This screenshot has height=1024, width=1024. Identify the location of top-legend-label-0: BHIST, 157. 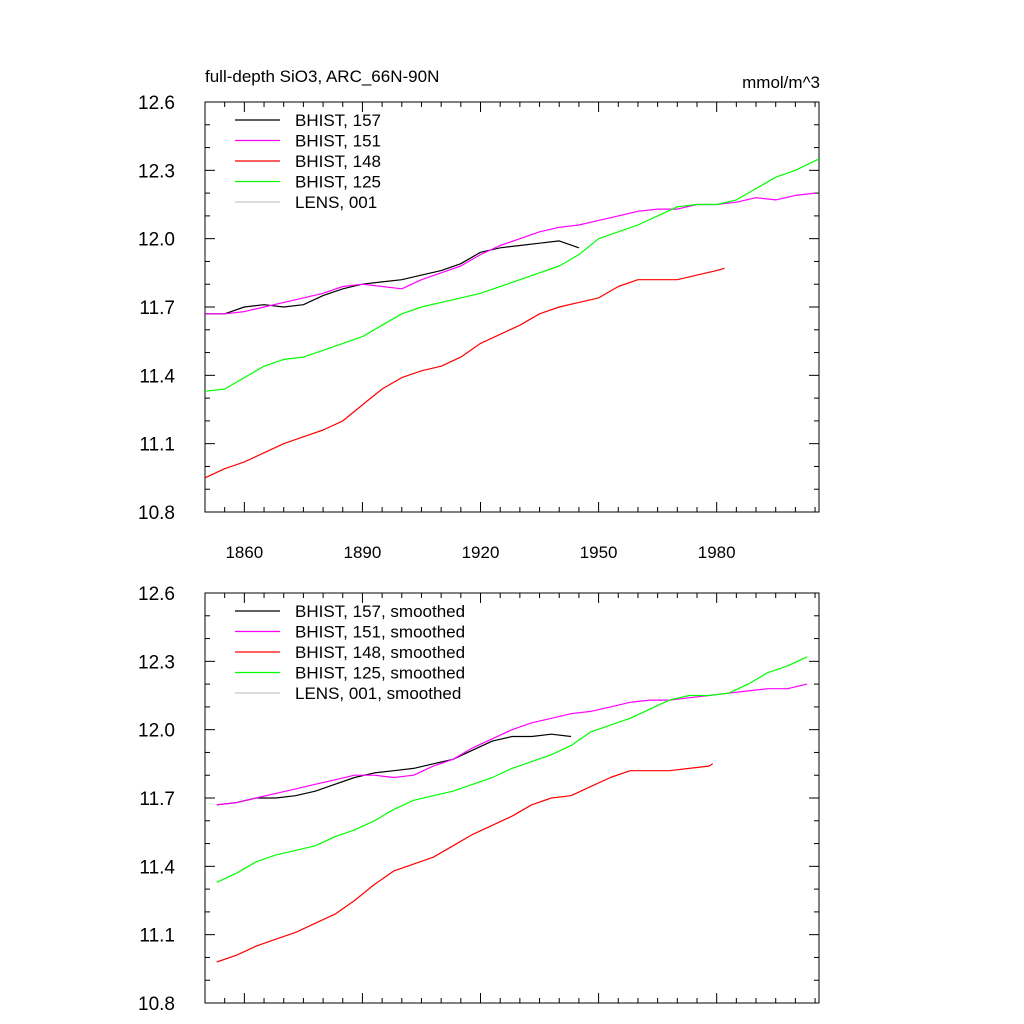
(338, 120).